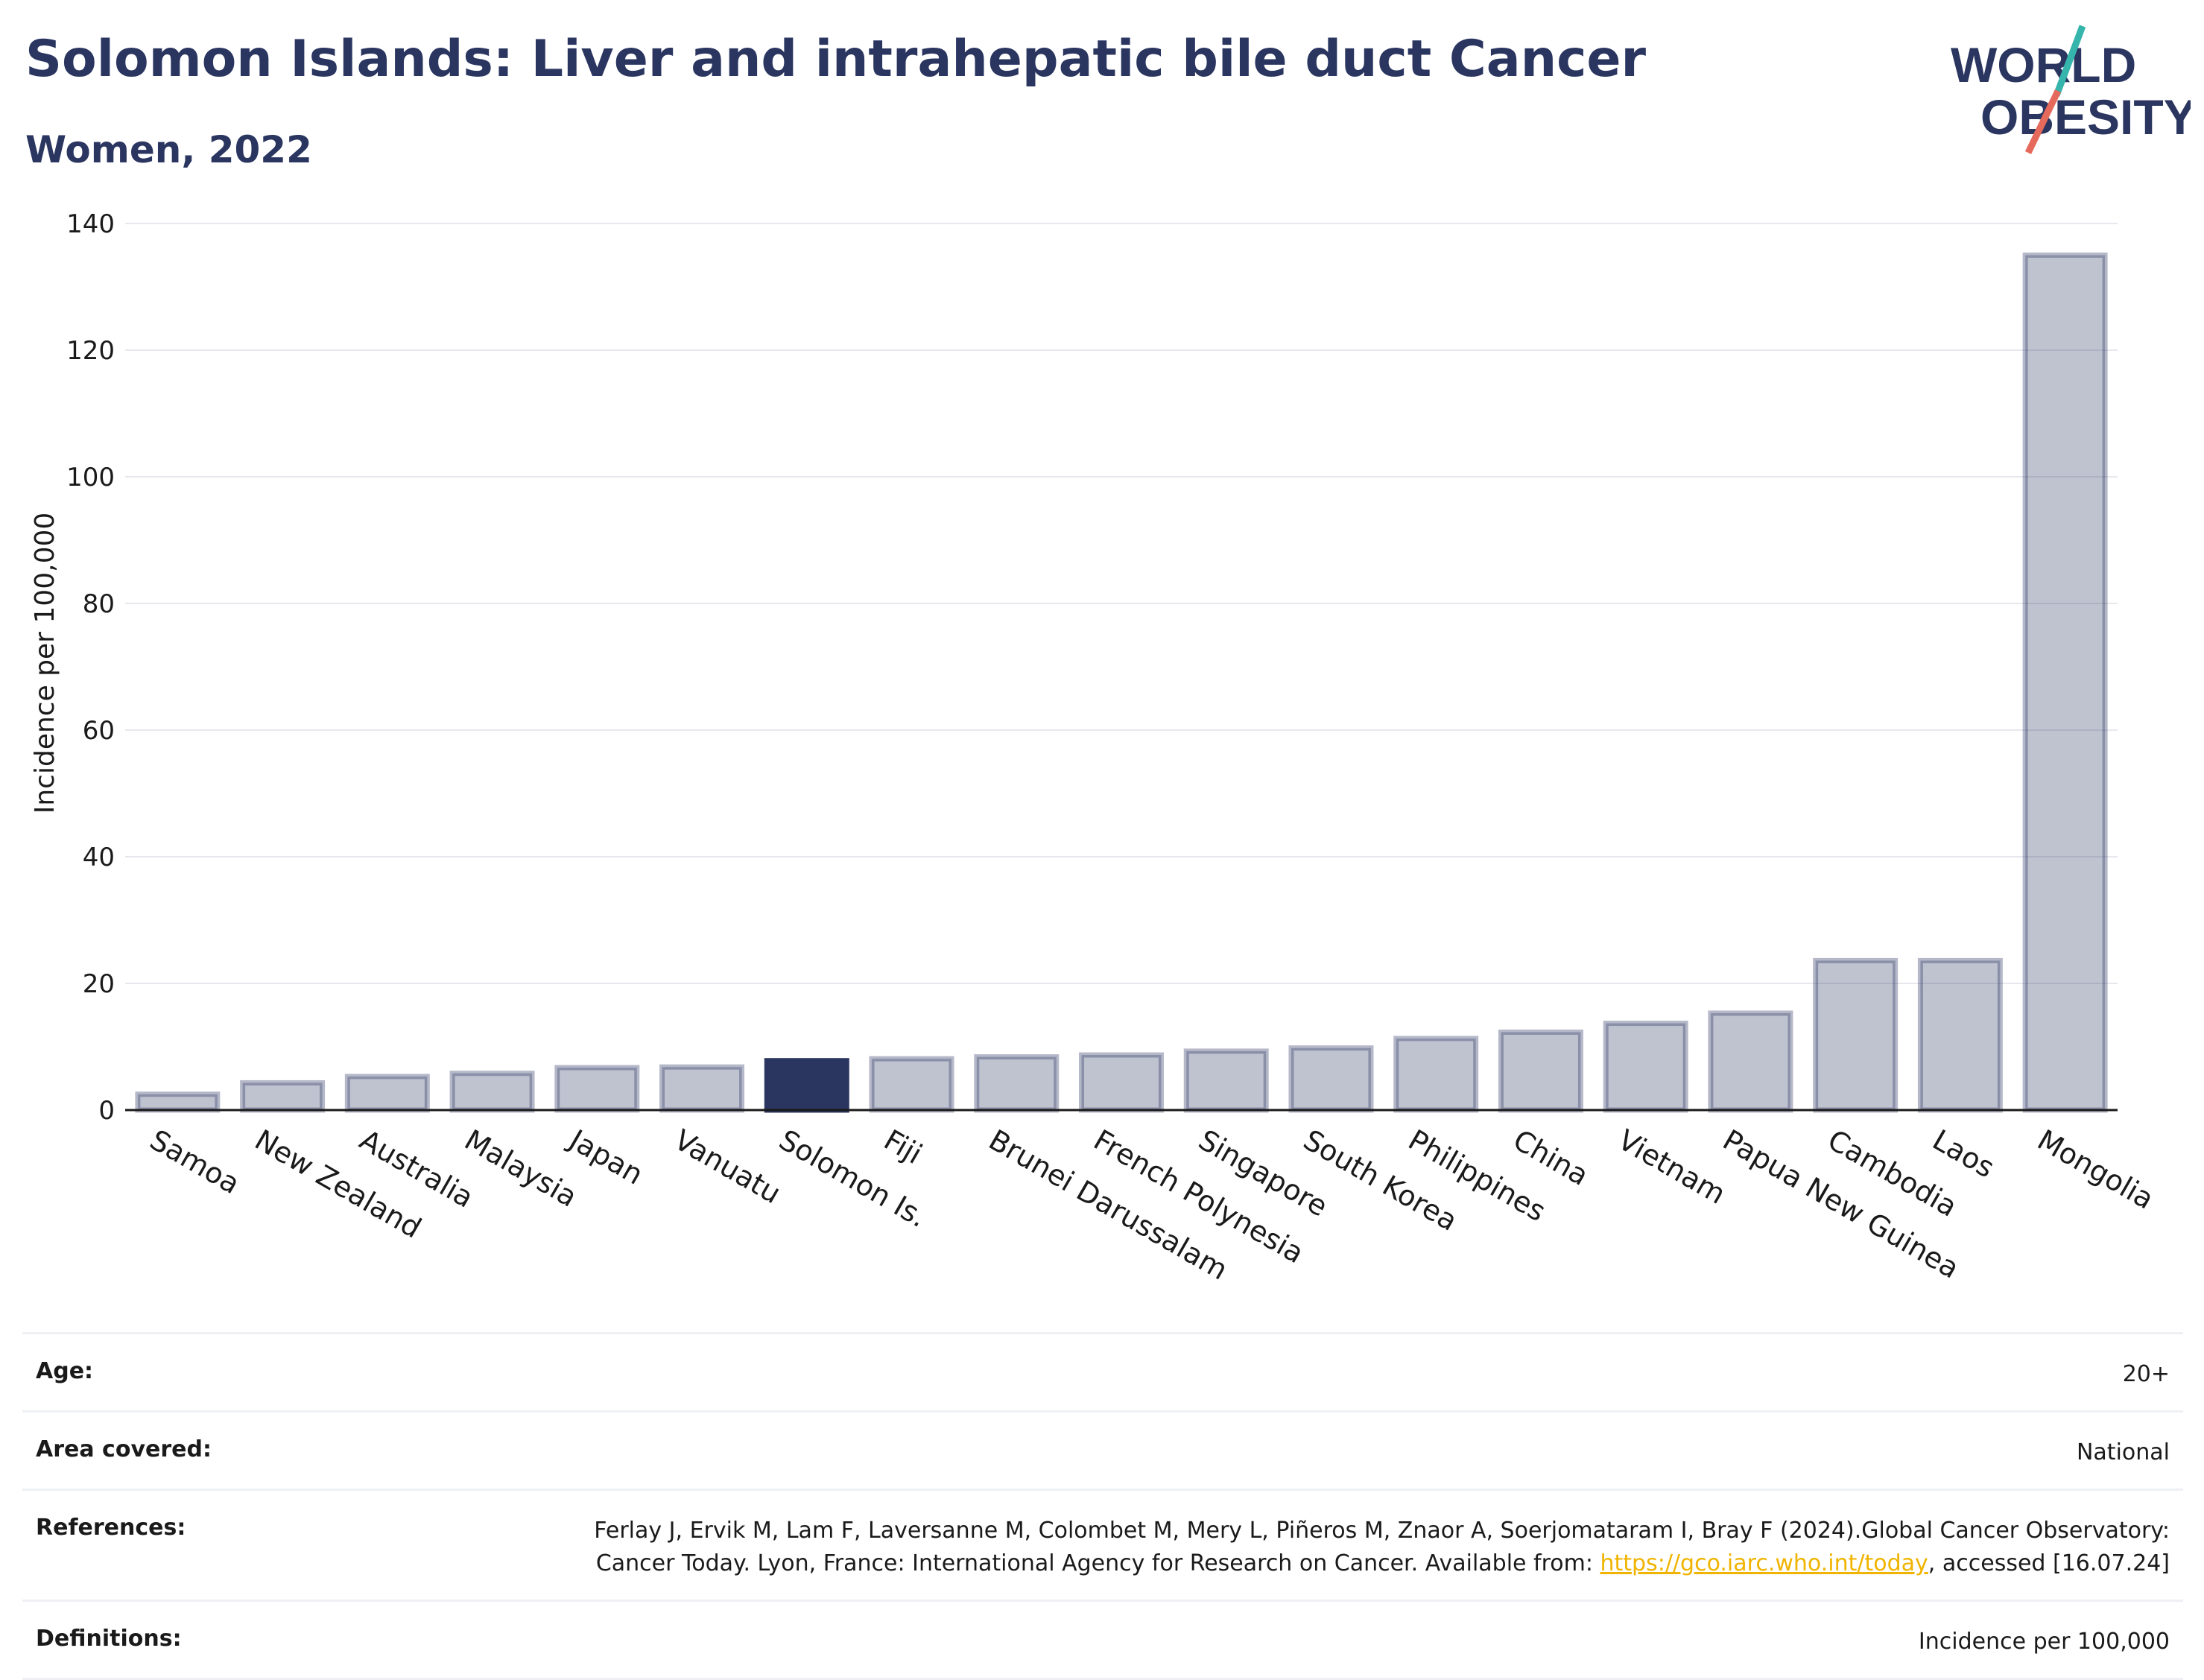  I want to click on y-tick-label: 120, so click(90, 351).